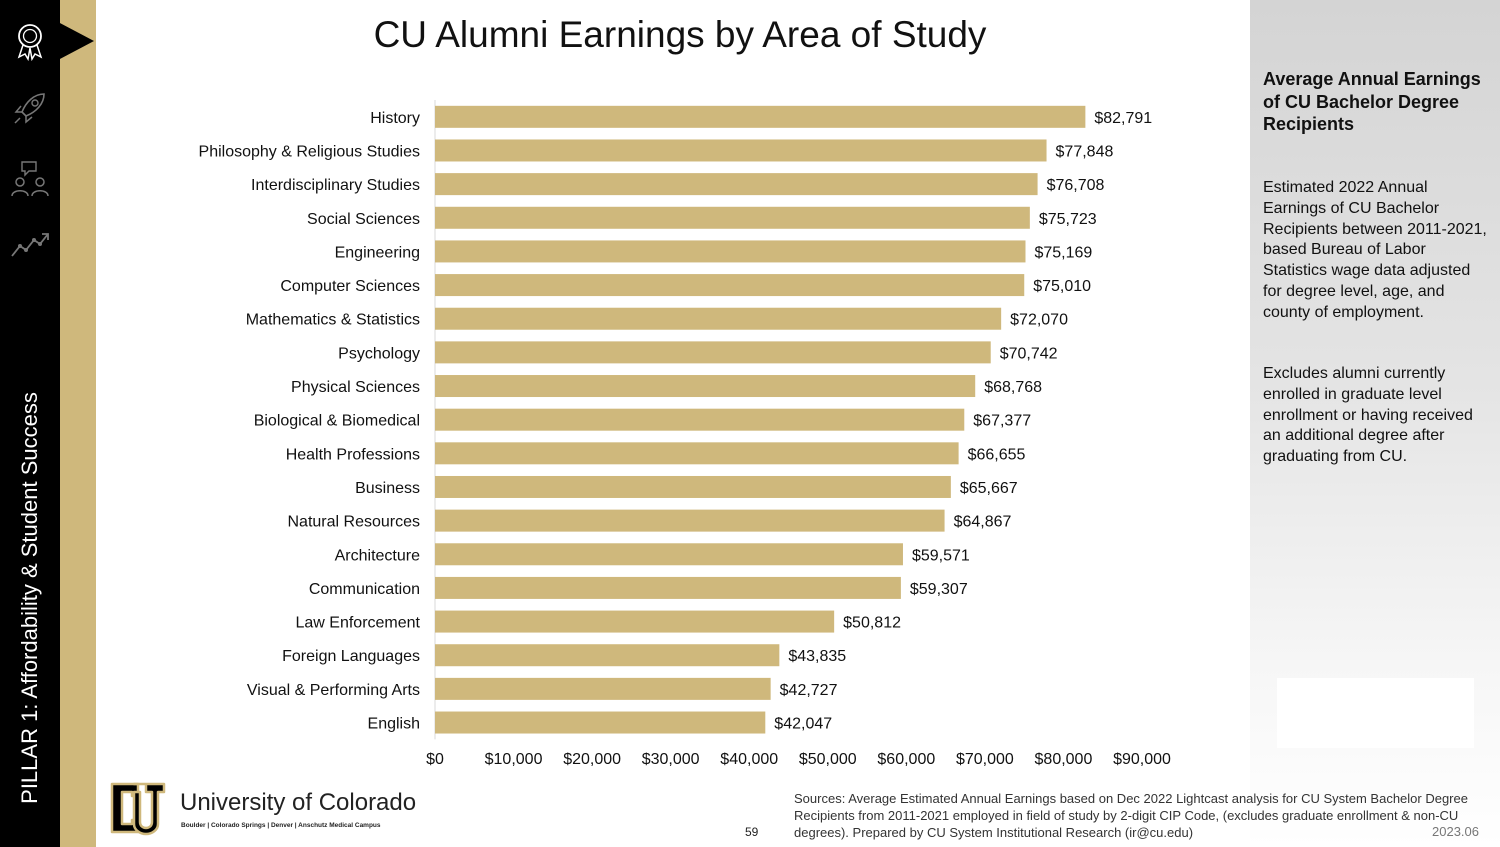 Image resolution: width=1500 pixels, height=847 pixels. Describe the element at coordinates (752, 832) in the screenshot. I see `page-number: 59` at that location.